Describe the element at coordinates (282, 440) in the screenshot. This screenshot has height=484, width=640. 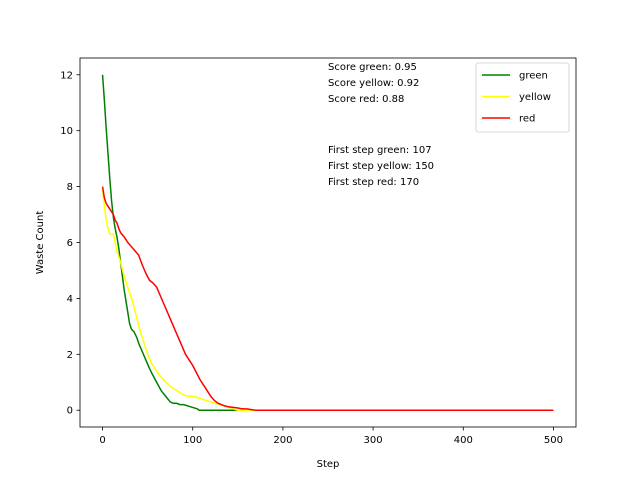
I see `x-tick-label: 200` at that location.